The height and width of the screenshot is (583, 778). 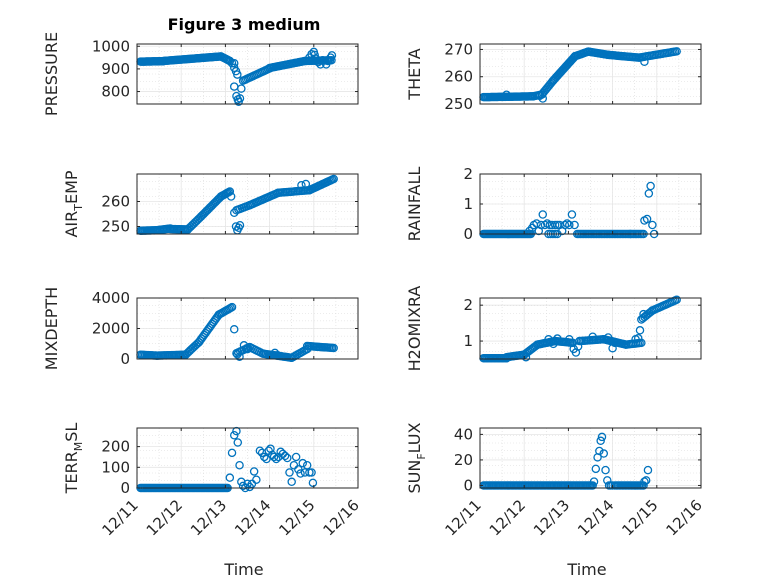 I want to click on y-axis-label: TERRMSL, so click(x=73, y=459).